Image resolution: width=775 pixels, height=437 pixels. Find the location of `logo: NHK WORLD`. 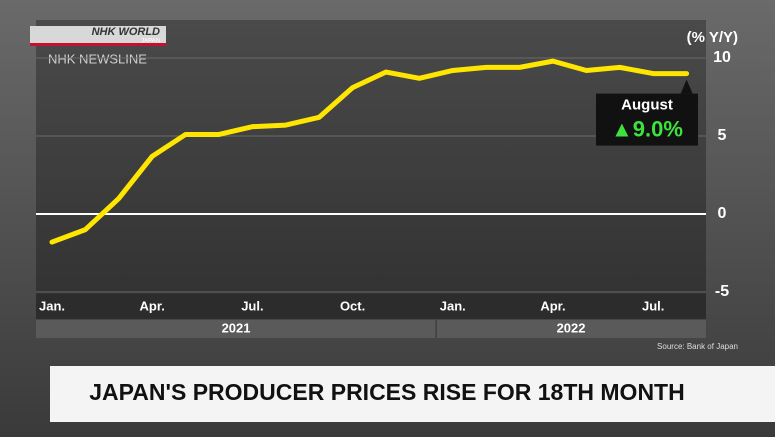

logo: NHK WORLD is located at coordinates (126, 32).